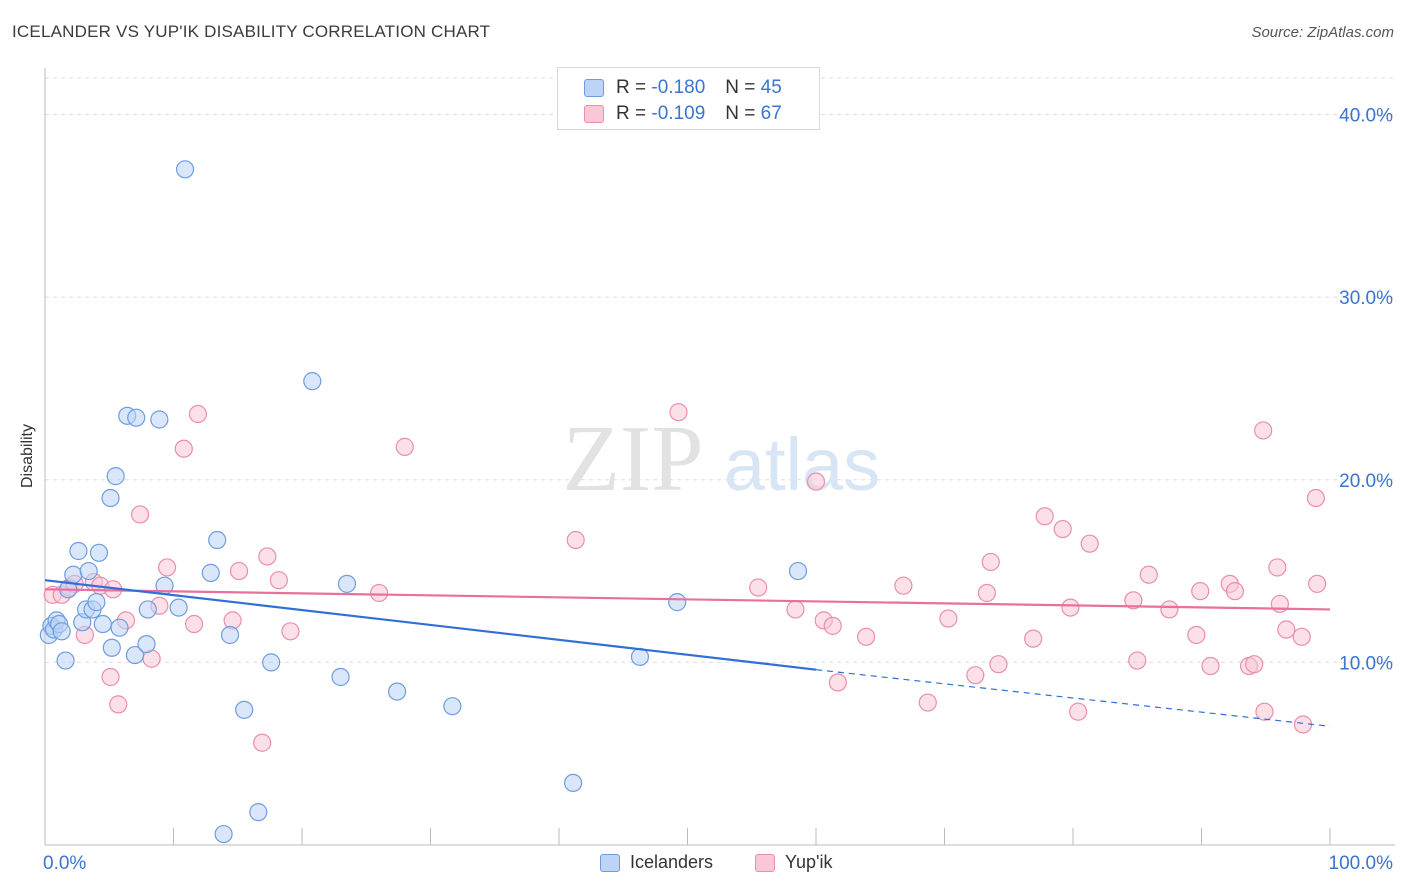 The image size is (1406, 892). I want to click on y-tick-label: 40.0%, so click(1366, 116).